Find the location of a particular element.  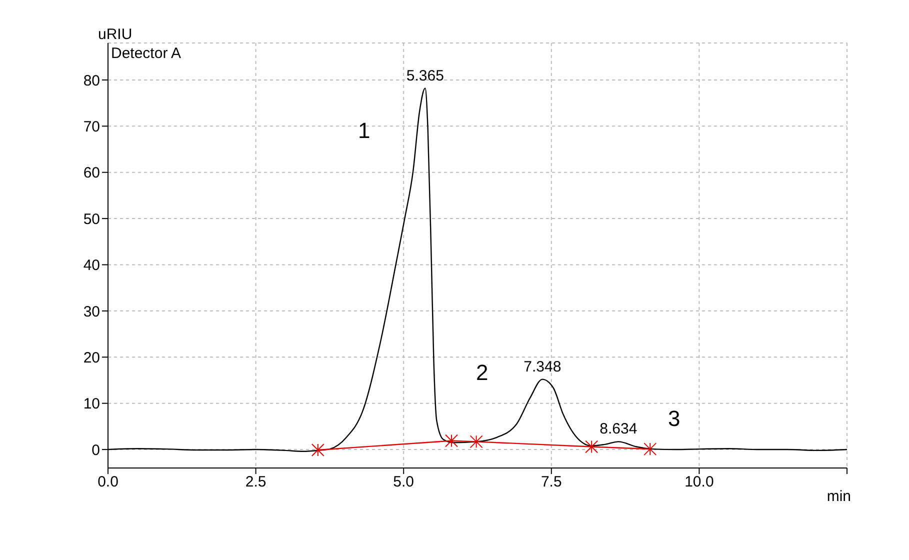

y-tick-label: 0 is located at coordinates (96, 450).